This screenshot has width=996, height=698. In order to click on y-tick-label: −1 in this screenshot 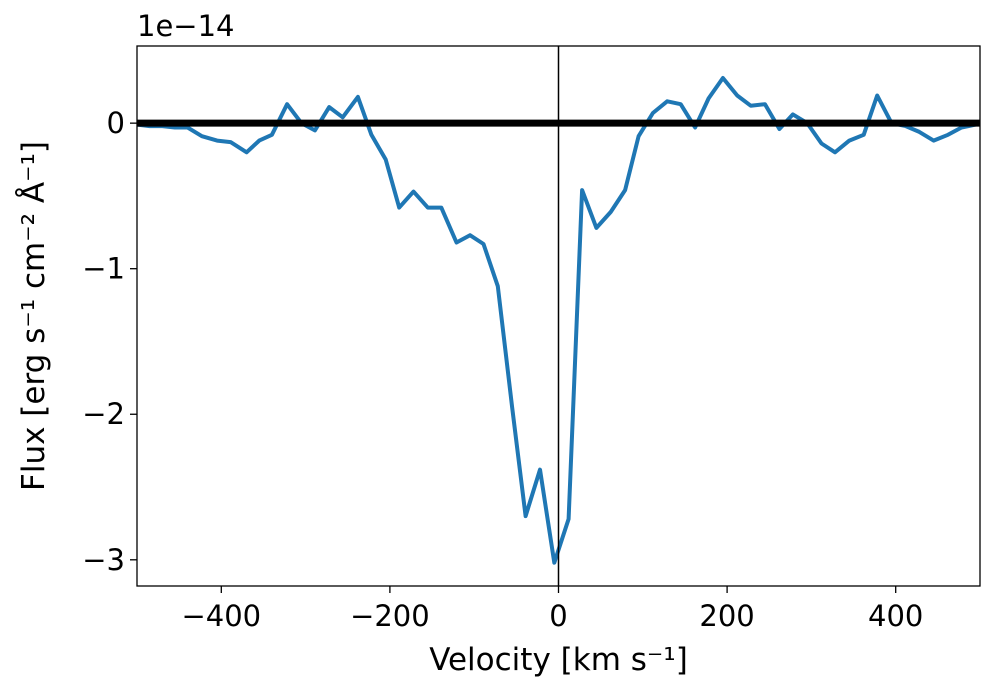, I will do `click(103, 269)`.